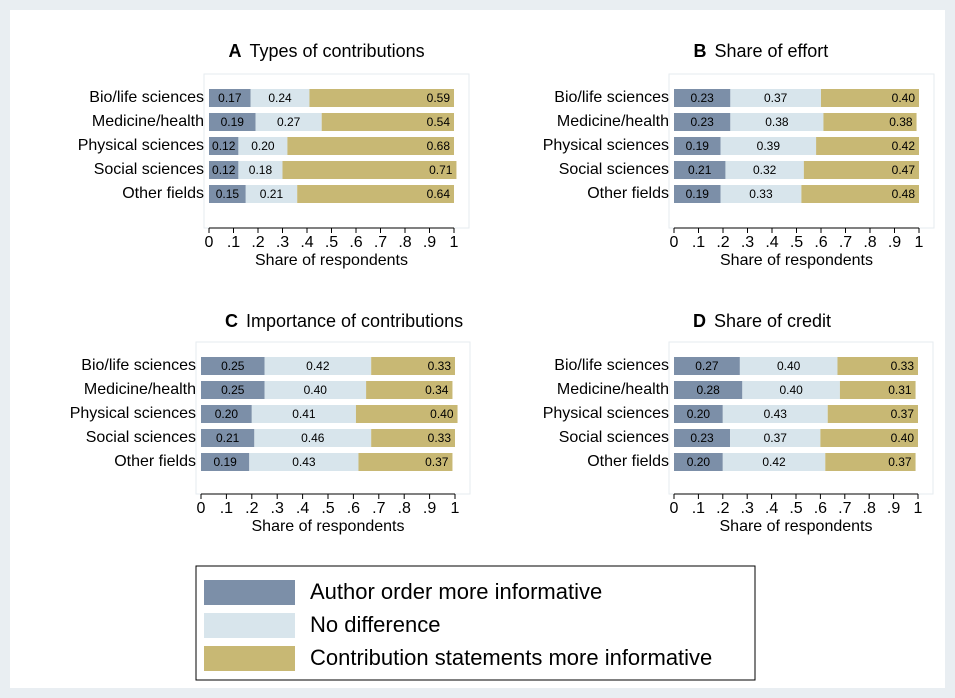 The width and height of the screenshot is (955, 698). I want to click on x-tick-label: 1, so click(918, 508).